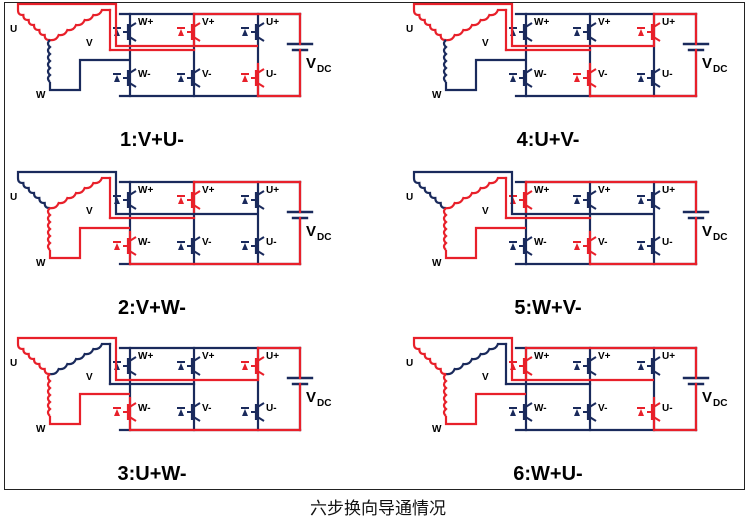 The height and width of the screenshot is (519, 756). What do you see at coordinates (152, 140) in the screenshot?
I see `step-title-step-1: 1:V+U-` at bounding box center [152, 140].